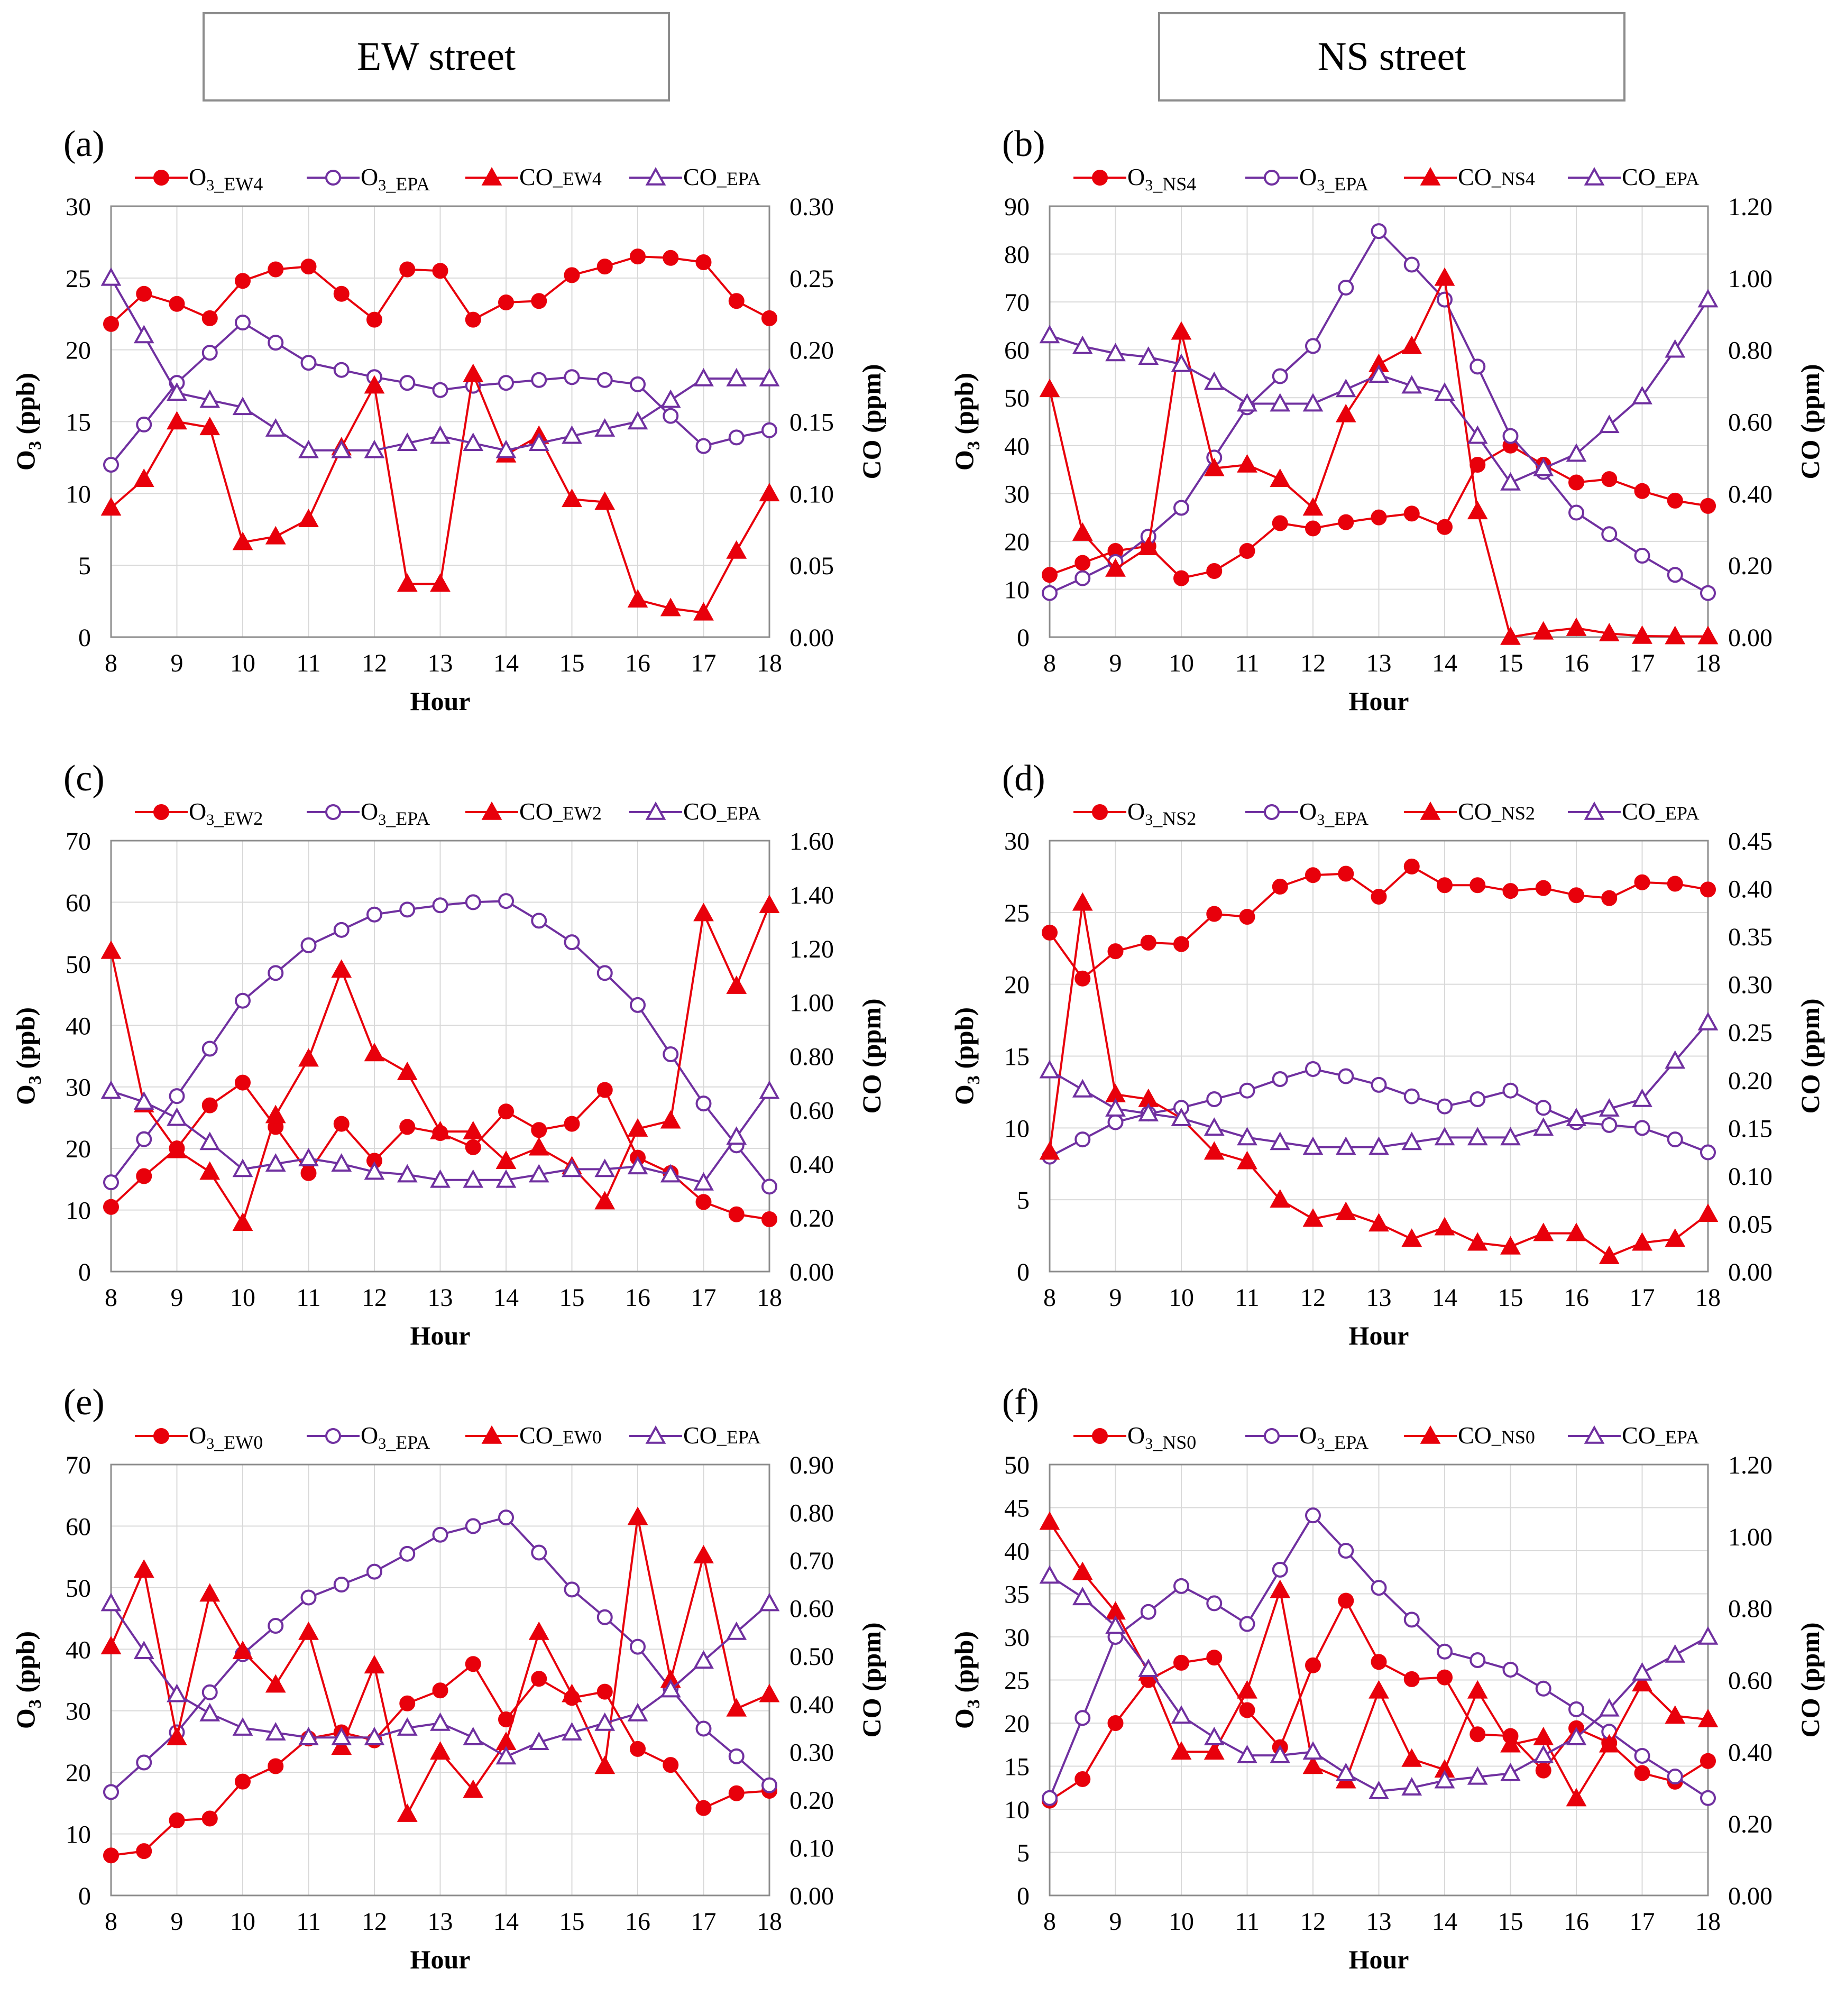 This screenshot has height=2016, width=1846. I want to click on legend-text: O3_NS4, so click(1161, 179).